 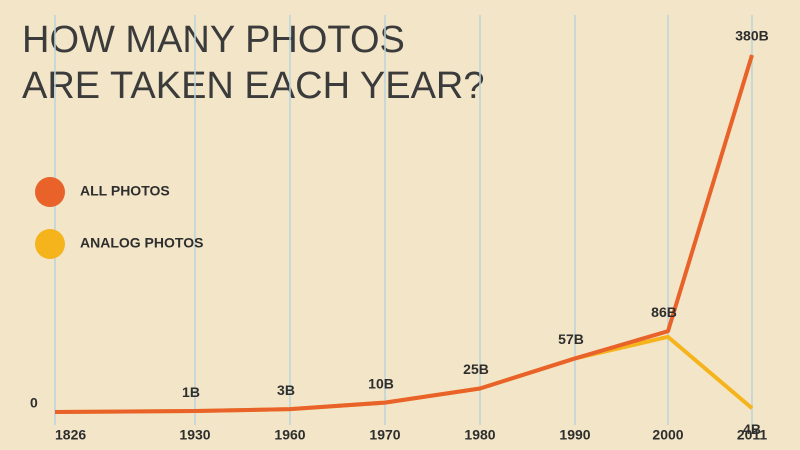 I want to click on data-label: 3B, so click(x=286, y=390).